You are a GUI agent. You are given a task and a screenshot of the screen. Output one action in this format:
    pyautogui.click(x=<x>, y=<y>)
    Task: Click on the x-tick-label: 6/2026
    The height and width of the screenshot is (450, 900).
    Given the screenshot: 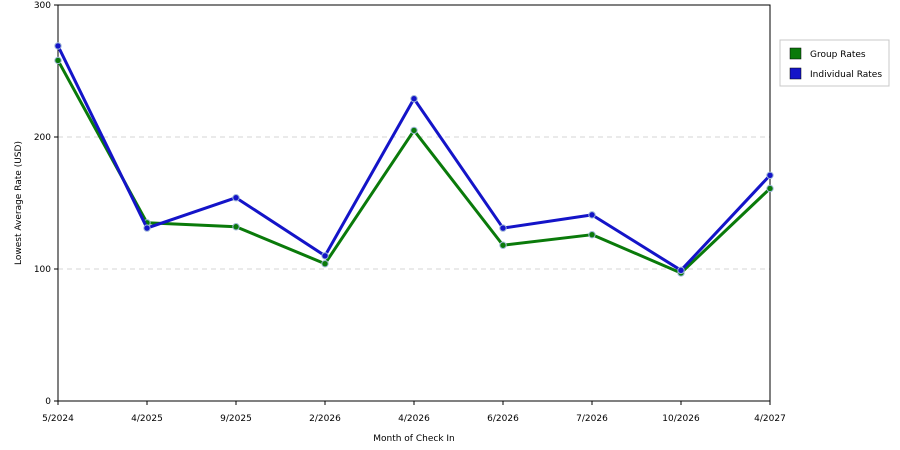 What is the action you would take?
    pyautogui.click(x=503, y=419)
    